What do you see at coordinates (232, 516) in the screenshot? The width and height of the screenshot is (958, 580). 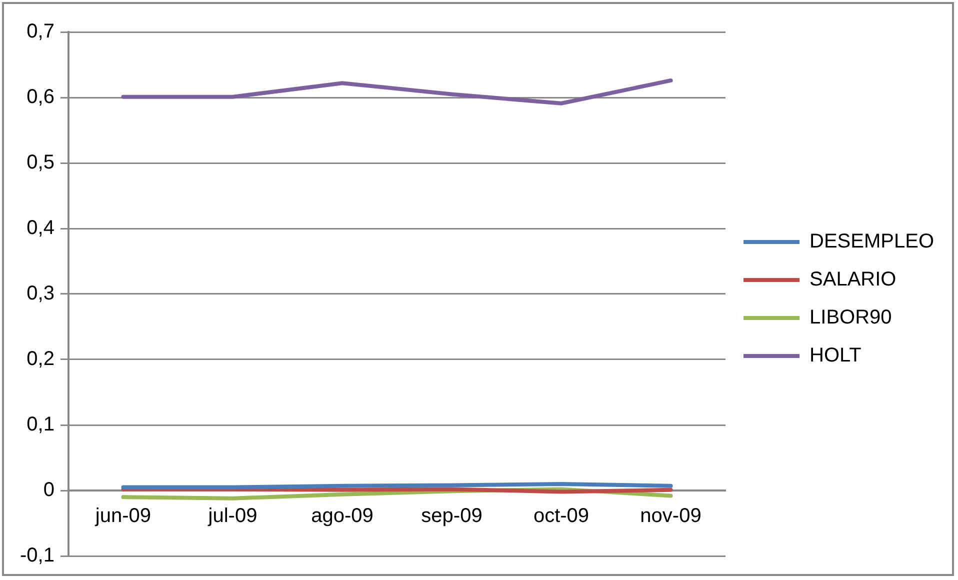 I see `x-tick-label: jul-09` at bounding box center [232, 516].